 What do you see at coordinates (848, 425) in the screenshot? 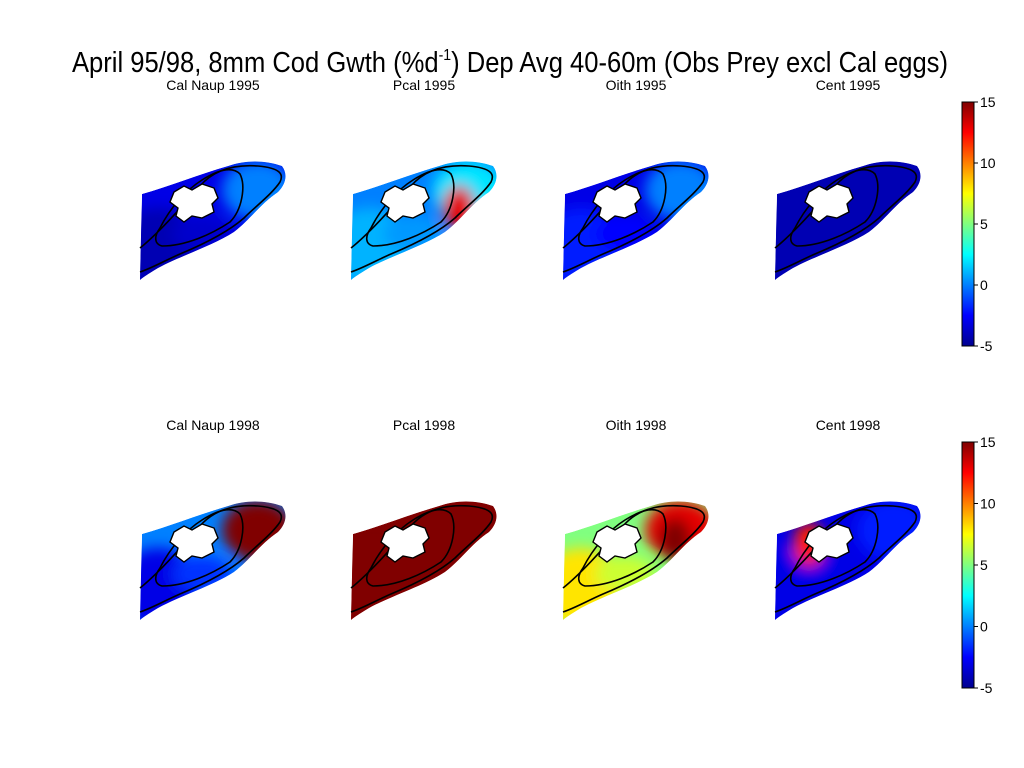
I see `panel-title: Cent 1998` at bounding box center [848, 425].